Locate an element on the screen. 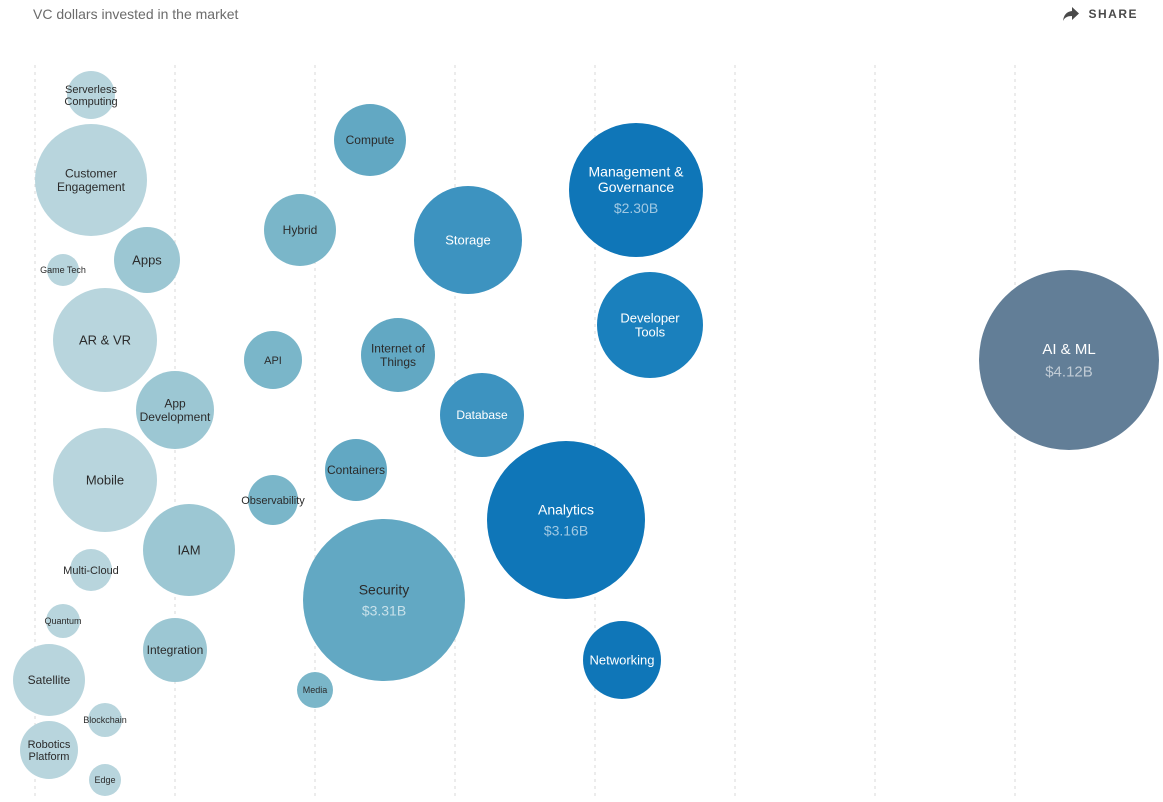 Image resolution: width=1163 pixels, height=802 pixels. bubble-blockchain: Blockchain is located at coordinates (105, 720).